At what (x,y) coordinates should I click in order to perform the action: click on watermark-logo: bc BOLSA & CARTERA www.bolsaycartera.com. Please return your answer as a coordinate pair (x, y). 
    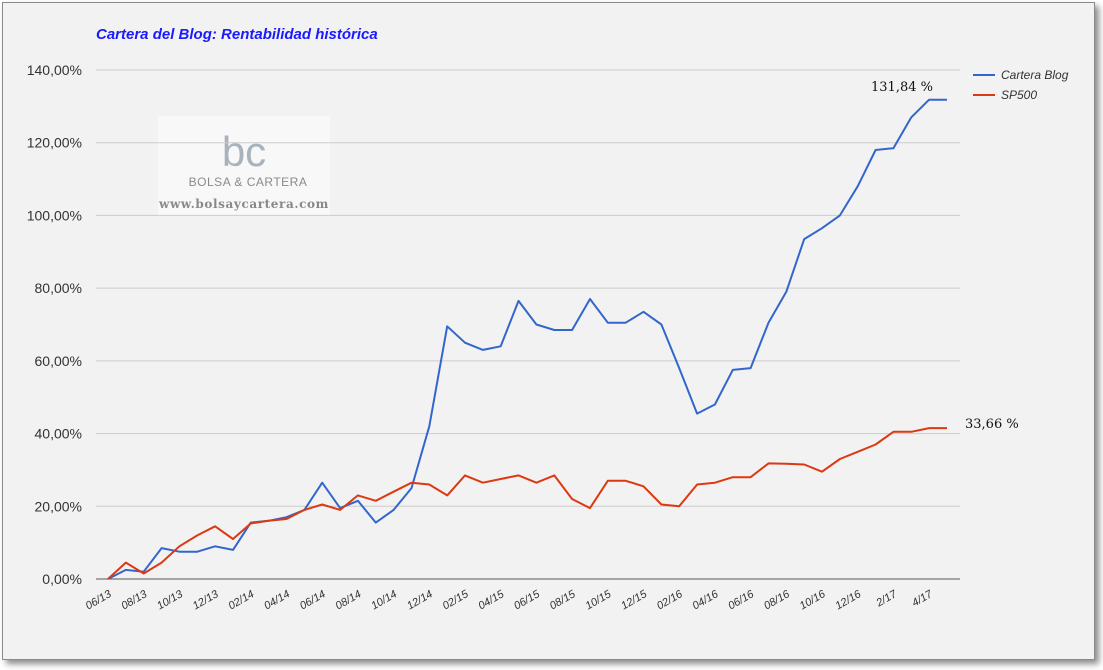
    Looking at the image, I should click on (244, 166).